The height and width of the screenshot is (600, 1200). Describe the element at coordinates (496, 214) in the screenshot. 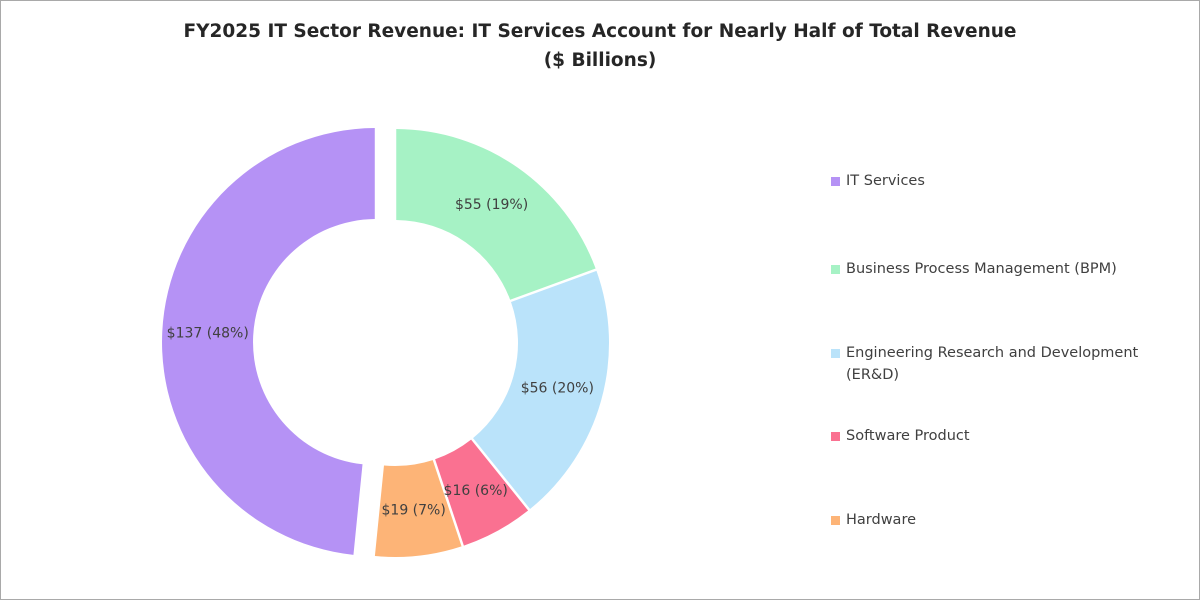

I see `slice-business-process-management-bpm` at that location.